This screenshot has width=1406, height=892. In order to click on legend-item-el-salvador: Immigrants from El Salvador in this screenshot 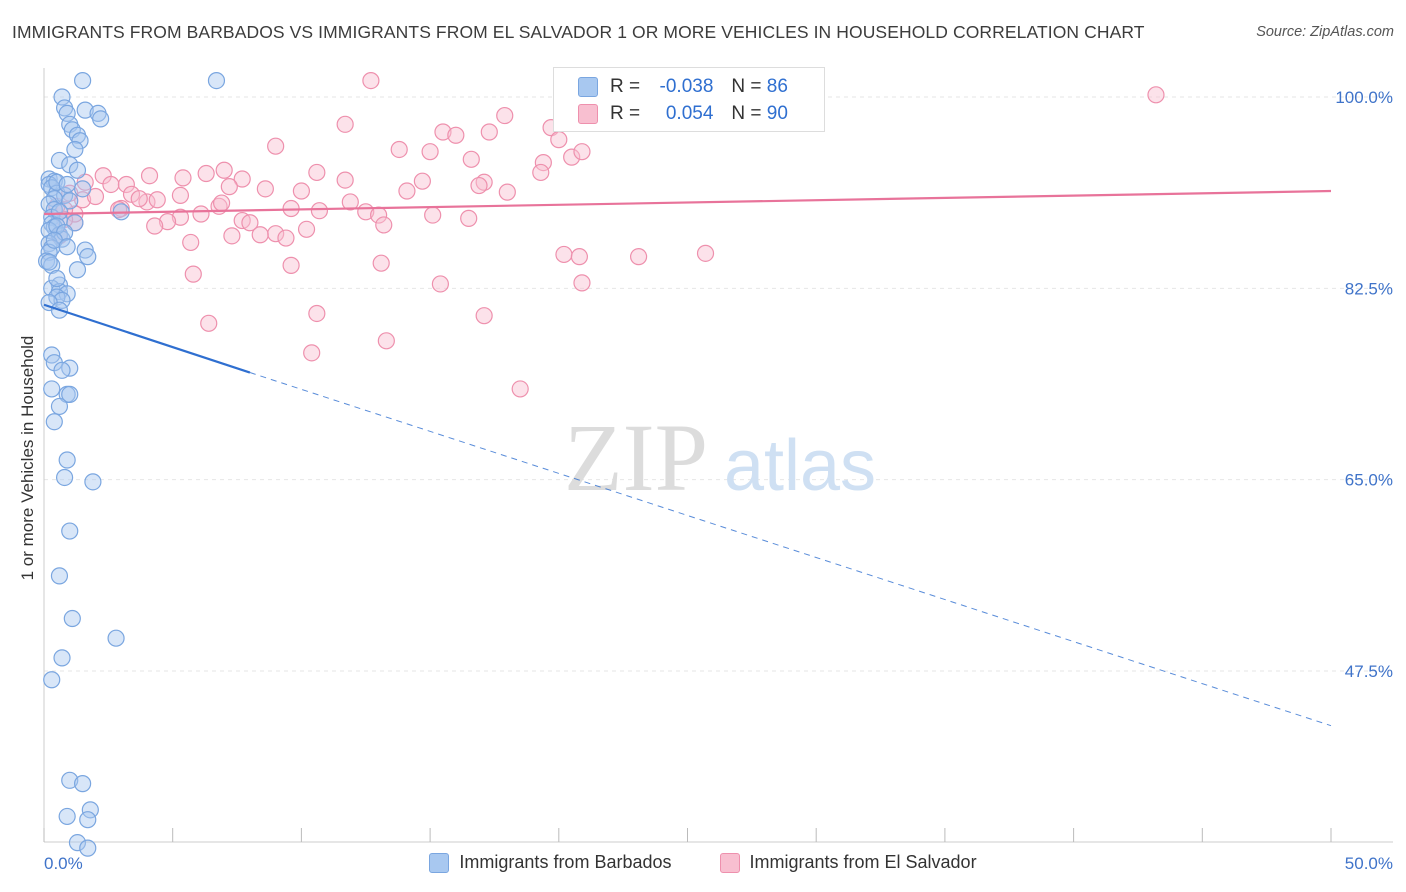, I will do `click(848, 862)`.